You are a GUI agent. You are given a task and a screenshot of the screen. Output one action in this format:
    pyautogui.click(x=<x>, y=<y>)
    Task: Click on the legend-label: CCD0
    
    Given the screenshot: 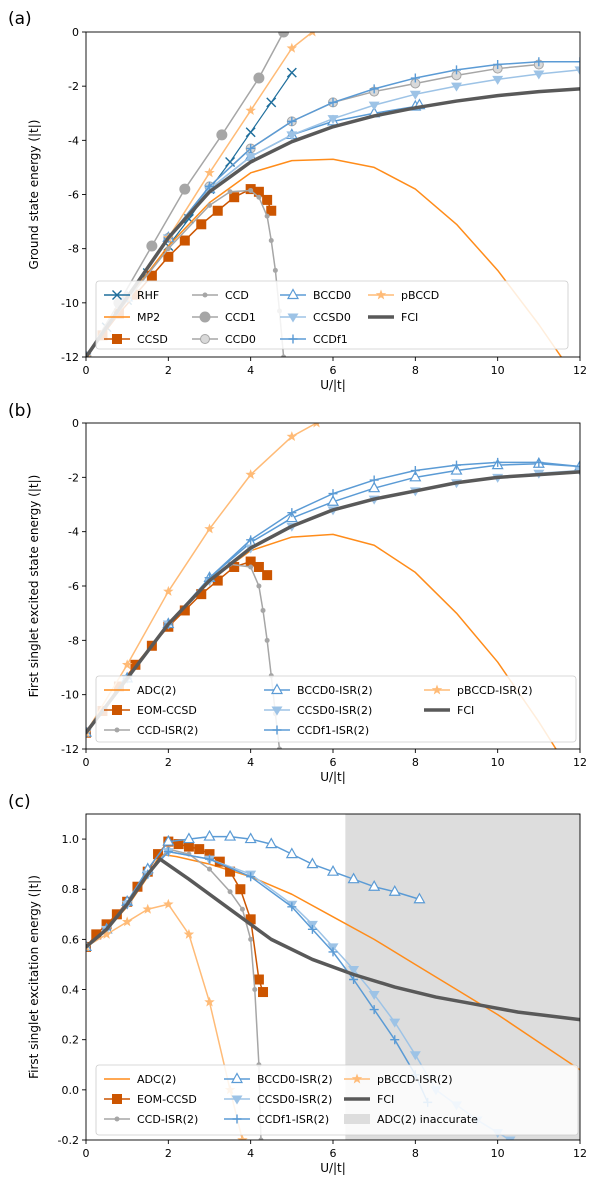 What is the action you would take?
    pyautogui.click(x=240, y=339)
    